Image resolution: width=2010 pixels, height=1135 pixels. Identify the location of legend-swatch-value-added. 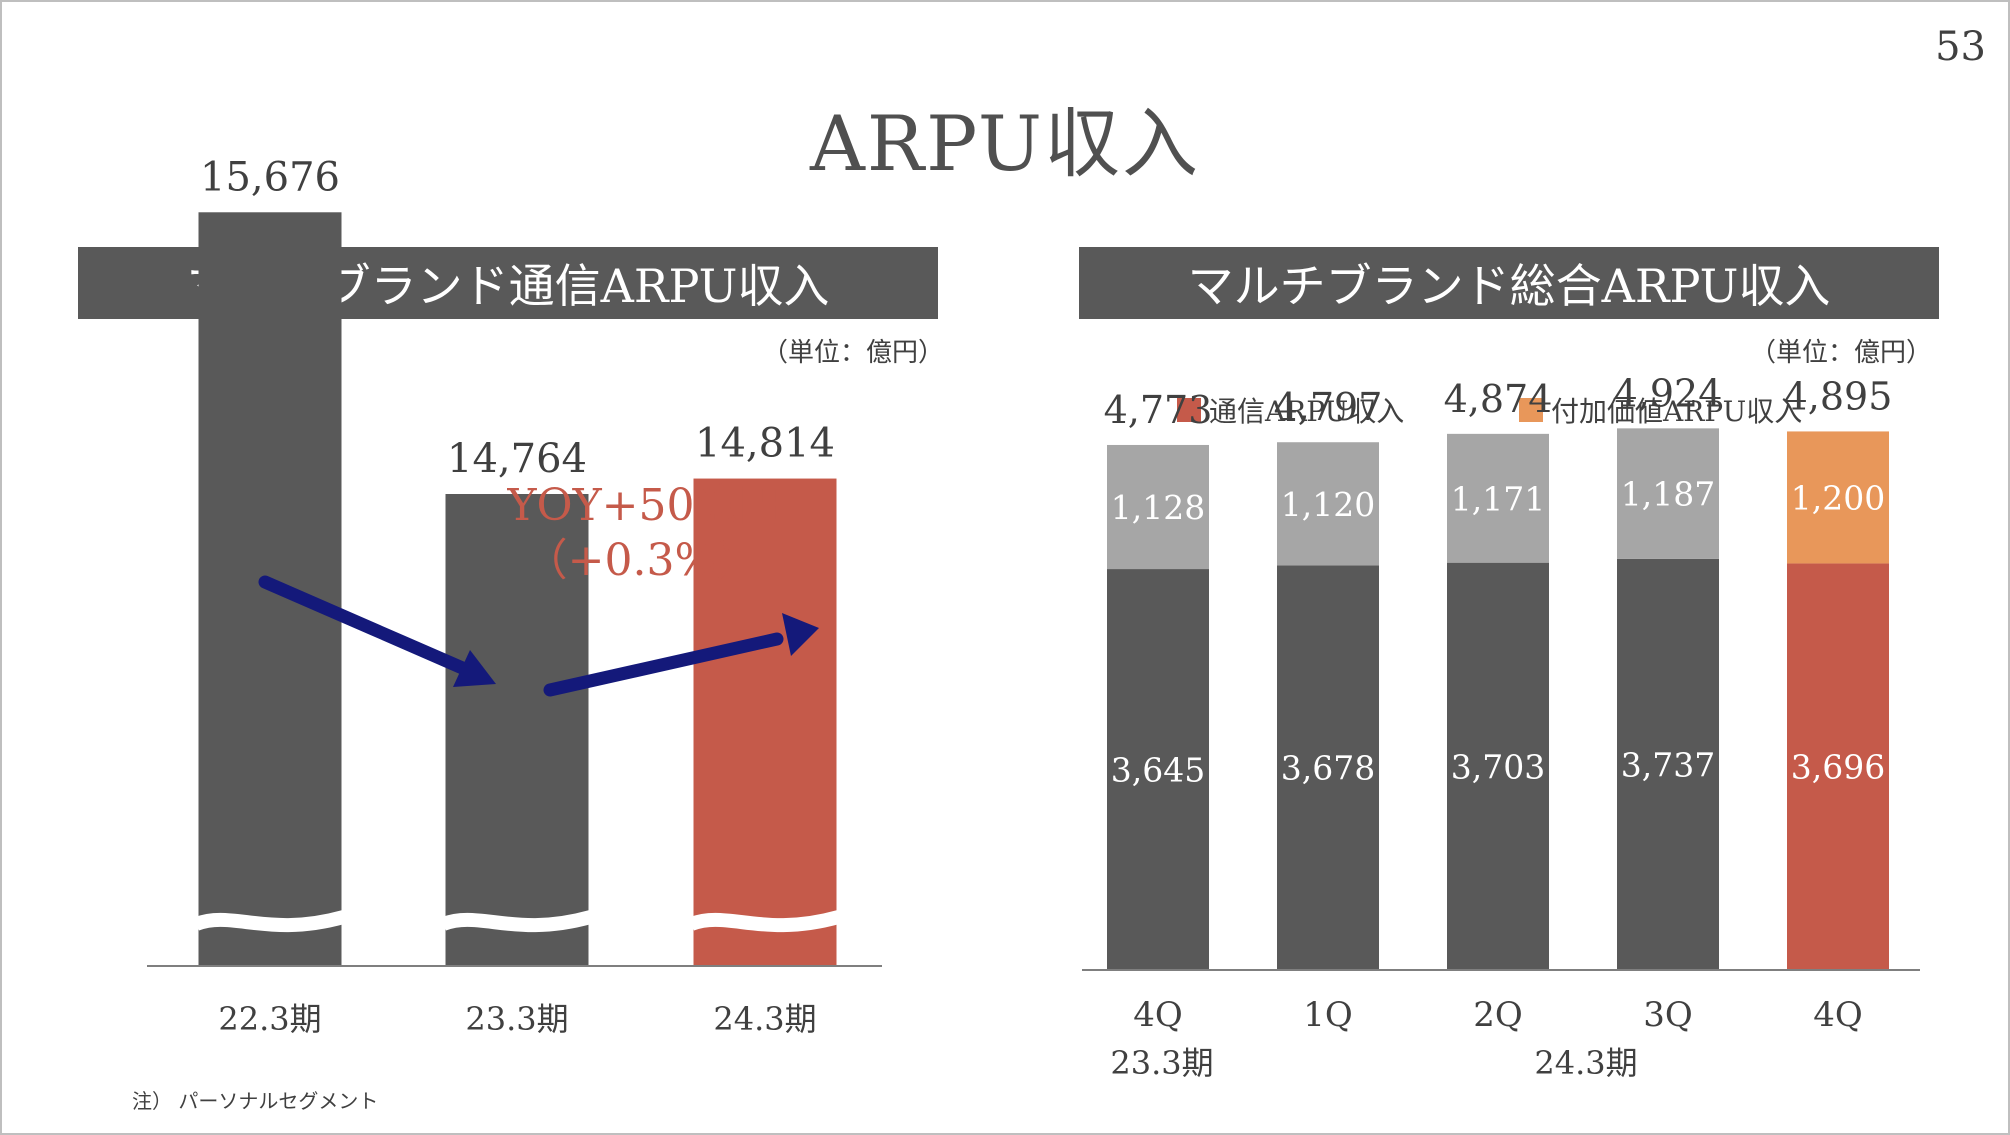
(1531, 410).